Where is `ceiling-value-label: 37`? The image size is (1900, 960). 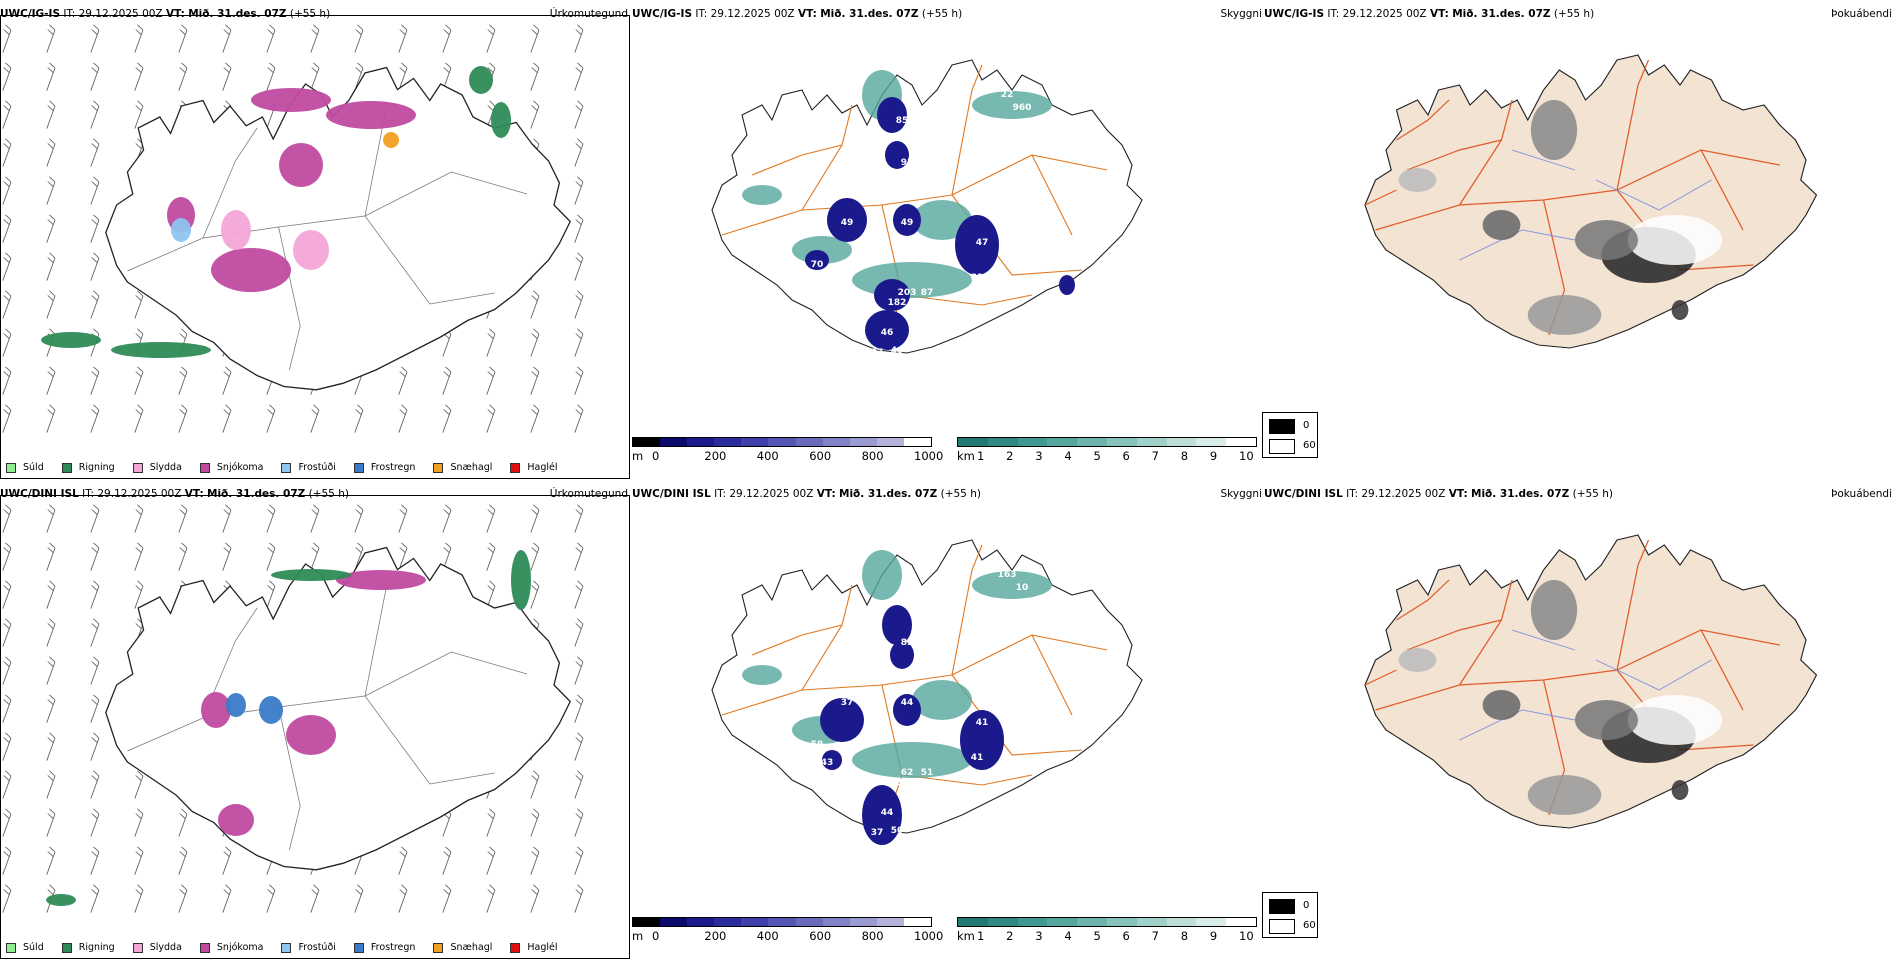
ceiling-value-label: 37 is located at coordinates (847, 703).